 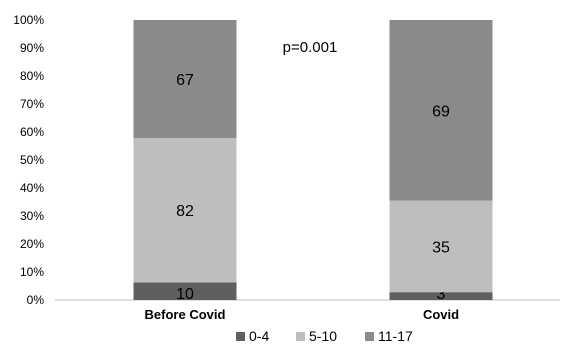 What do you see at coordinates (185, 314) in the screenshot?
I see `category-label: Before Covid` at bounding box center [185, 314].